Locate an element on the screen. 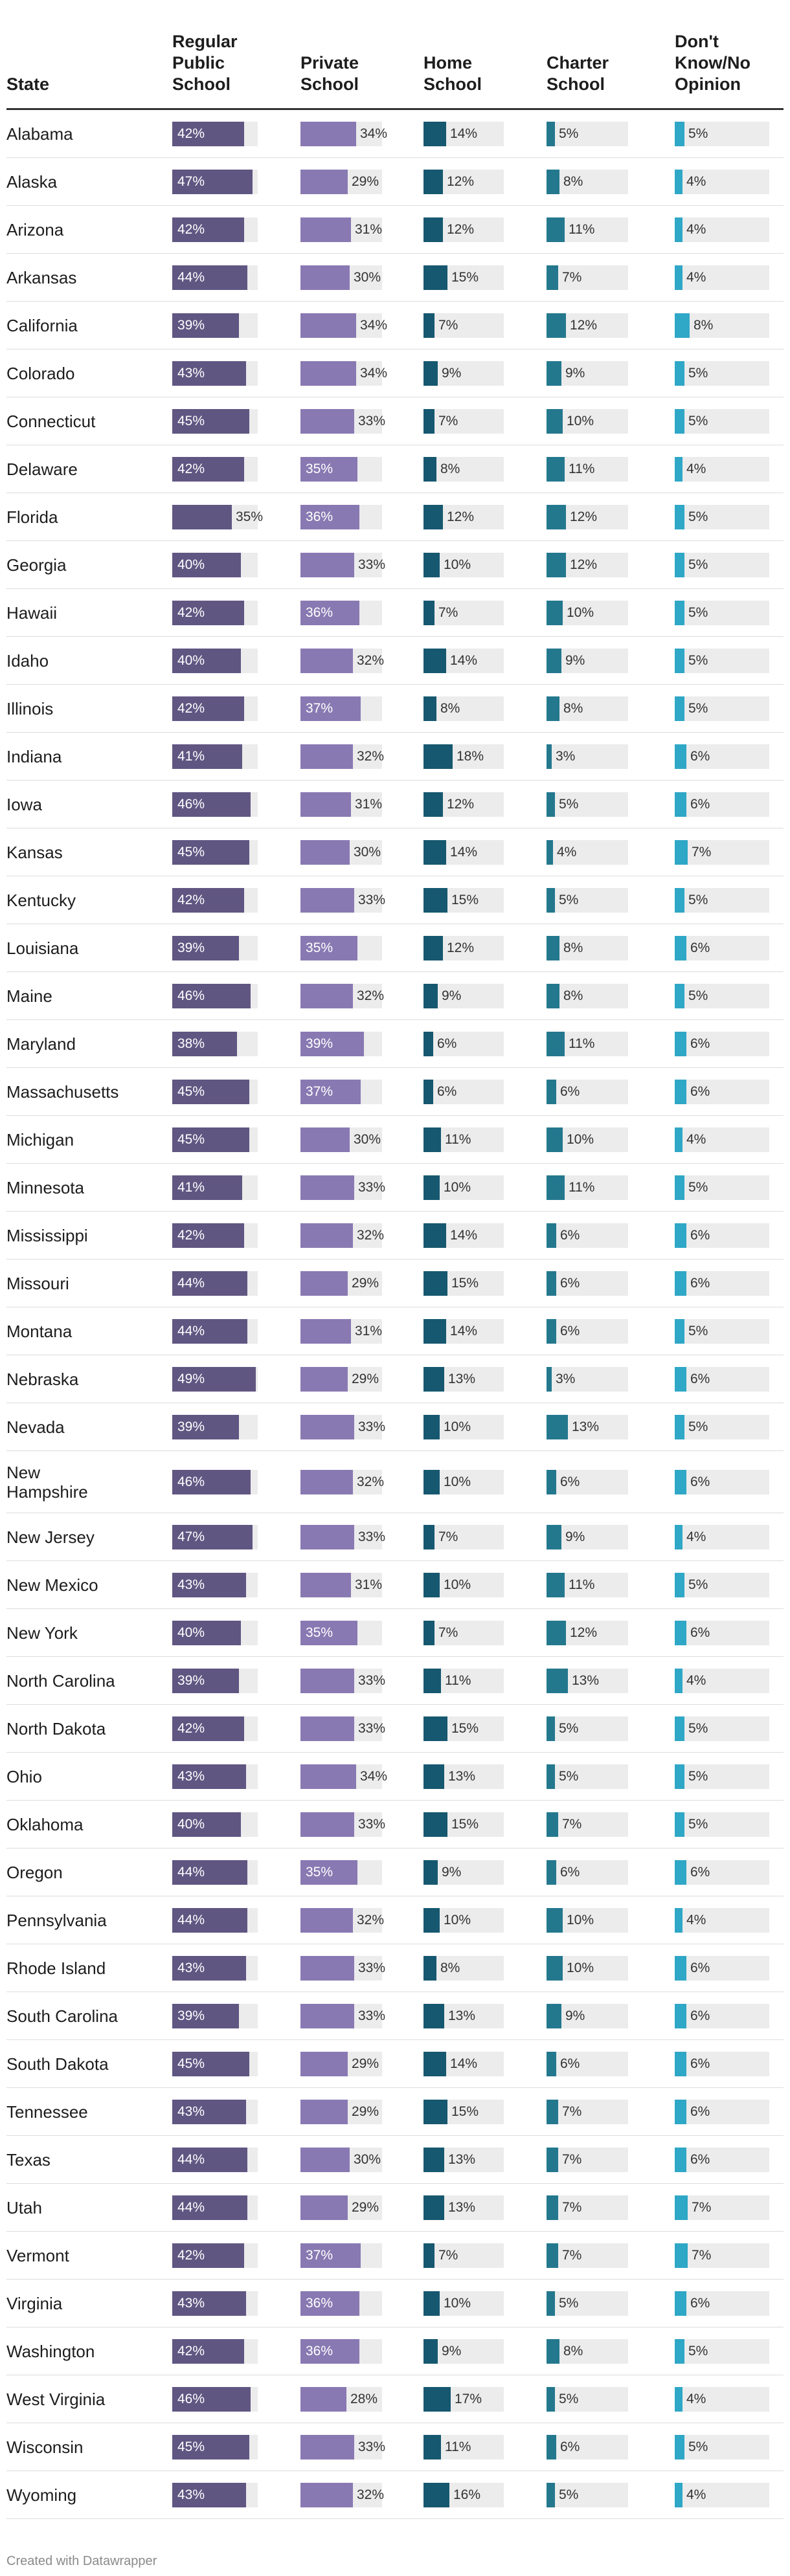 This screenshot has width=790, height=2576. home-cell: 15% is located at coordinates (464, 1728).